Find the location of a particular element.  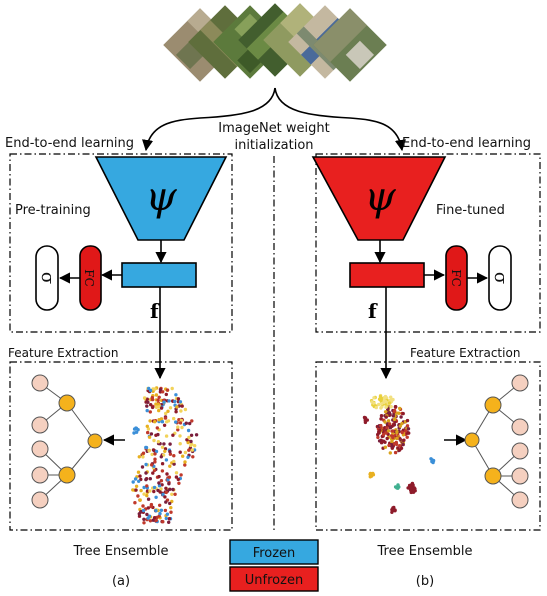

right-section-label: End-to-end learning is located at coordinates (466, 143).